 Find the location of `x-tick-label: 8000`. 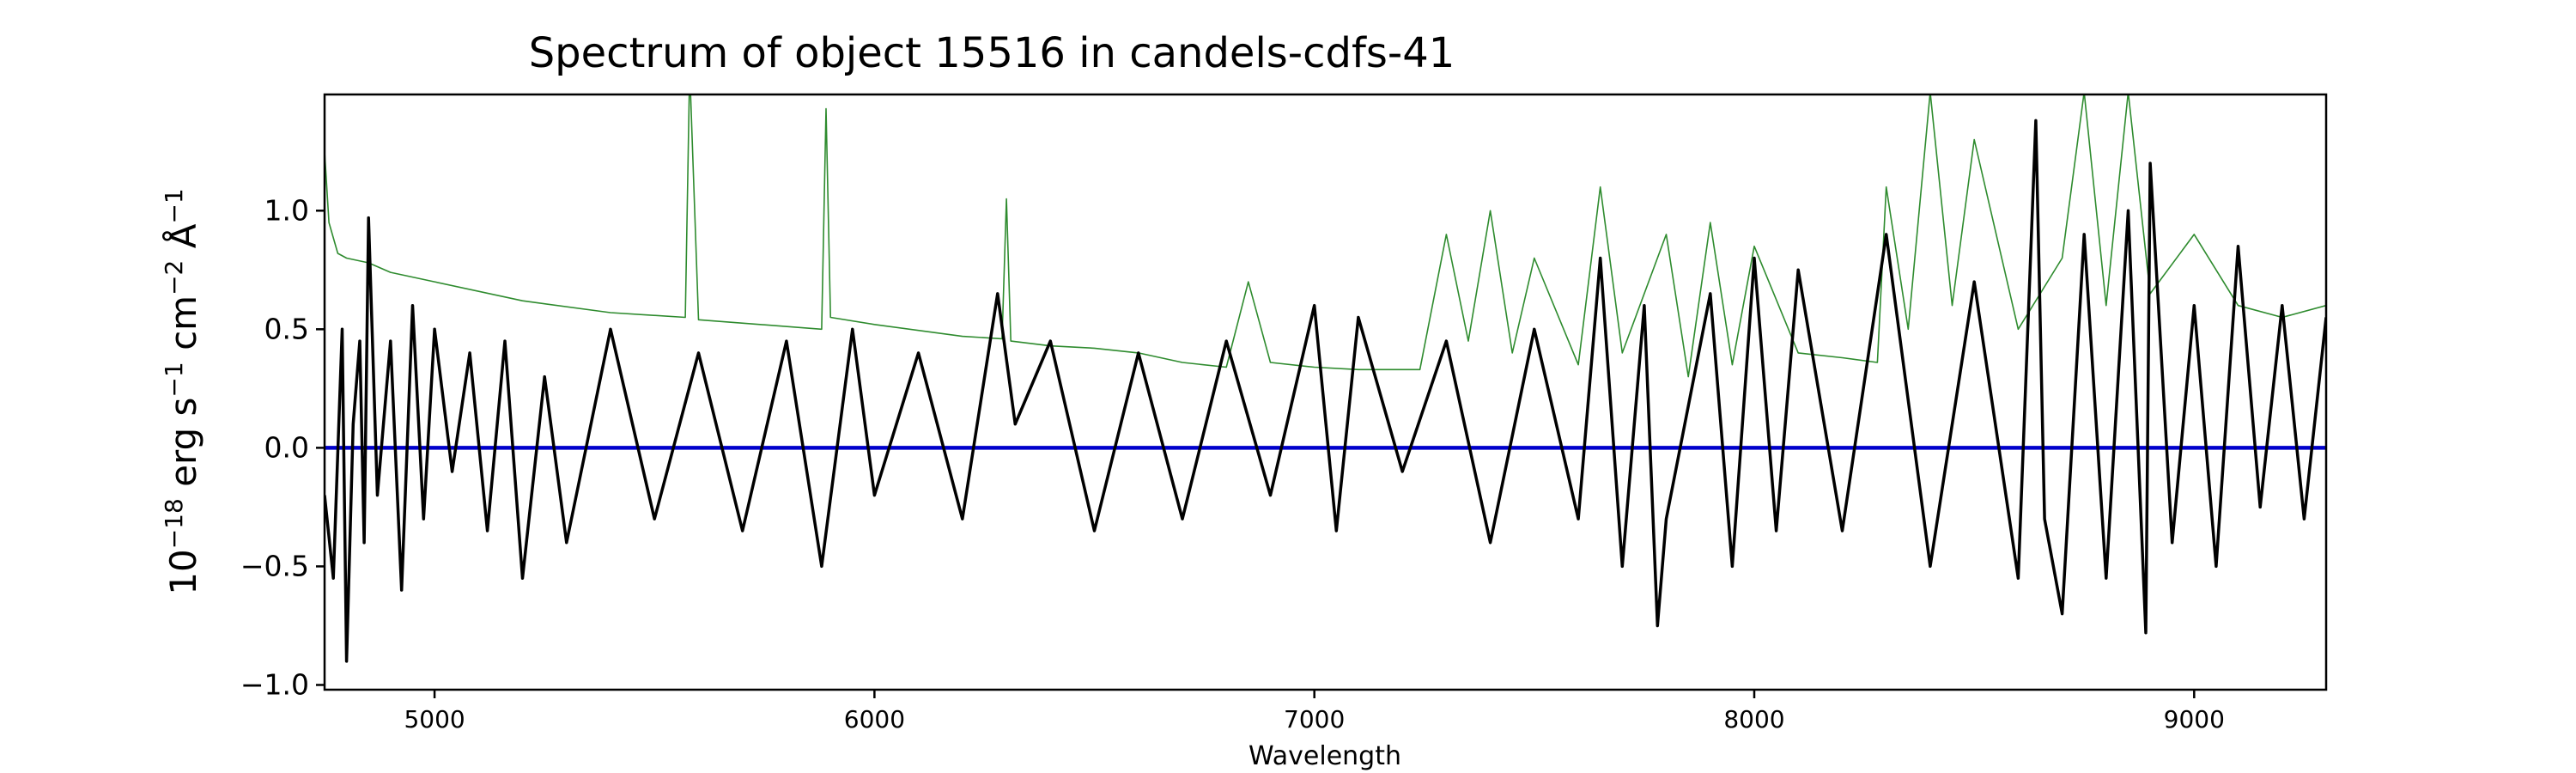

x-tick-label: 8000 is located at coordinates (1753, 719).